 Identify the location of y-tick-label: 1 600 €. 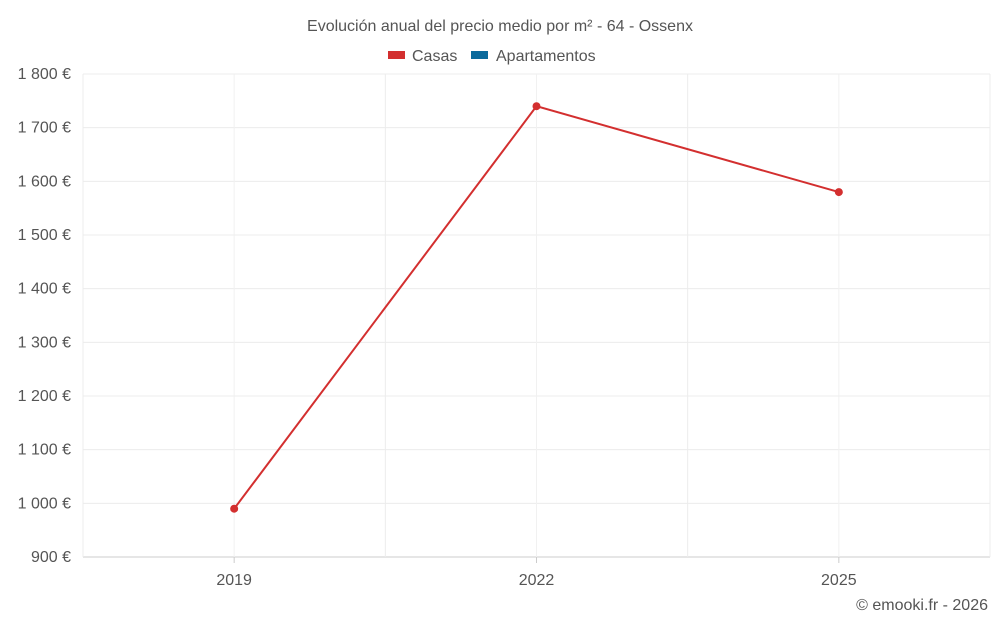
(44, 181).